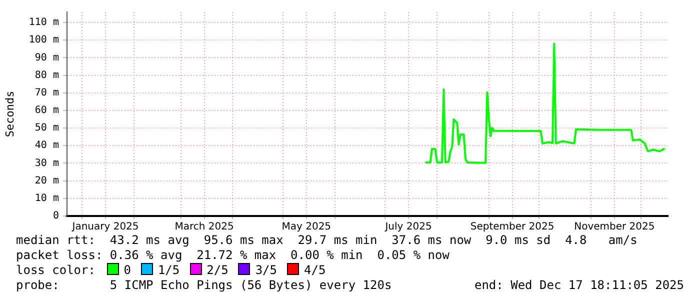 The image size is (697, 297). What do you see at coordinates (127, 270) in the screenshot?
I see `legend-label: 0` at bounding box center [127, 270].